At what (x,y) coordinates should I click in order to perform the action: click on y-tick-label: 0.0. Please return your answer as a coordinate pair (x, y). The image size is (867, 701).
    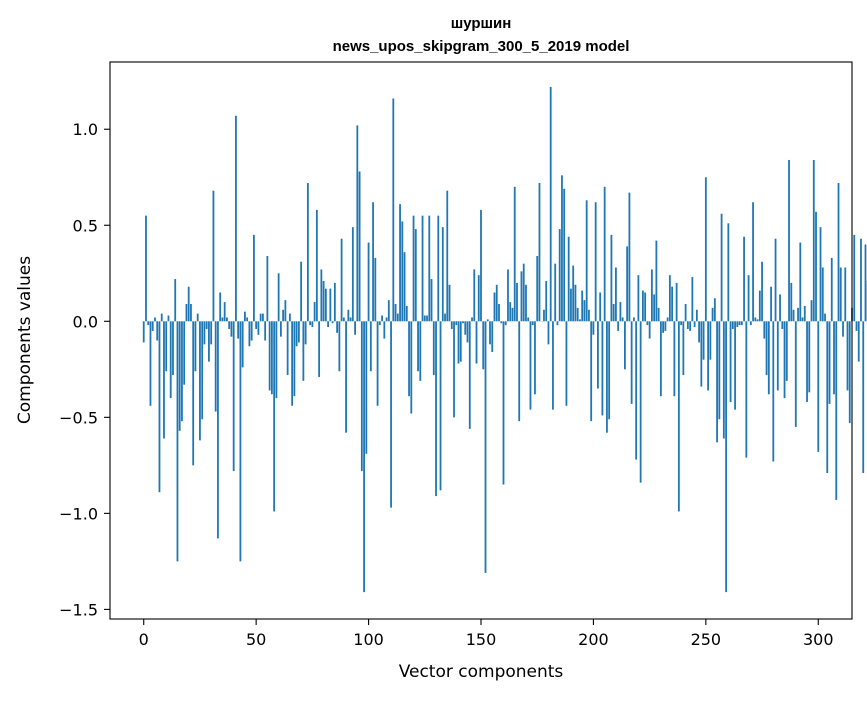
    Looking at the image, I should click on (85, 321).